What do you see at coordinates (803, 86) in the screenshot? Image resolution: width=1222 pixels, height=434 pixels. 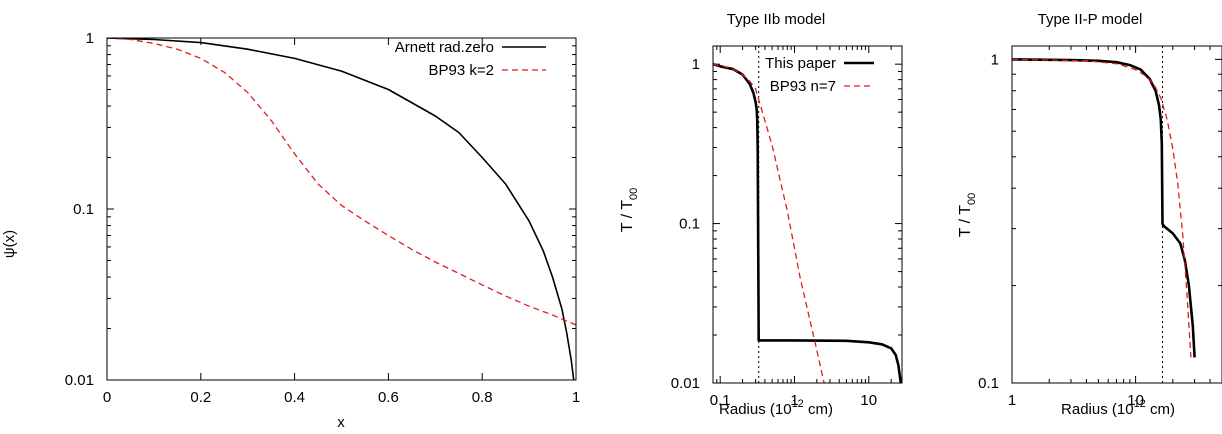 I see `legend-label: BP93 n=7` at bounding box center [803, 86].